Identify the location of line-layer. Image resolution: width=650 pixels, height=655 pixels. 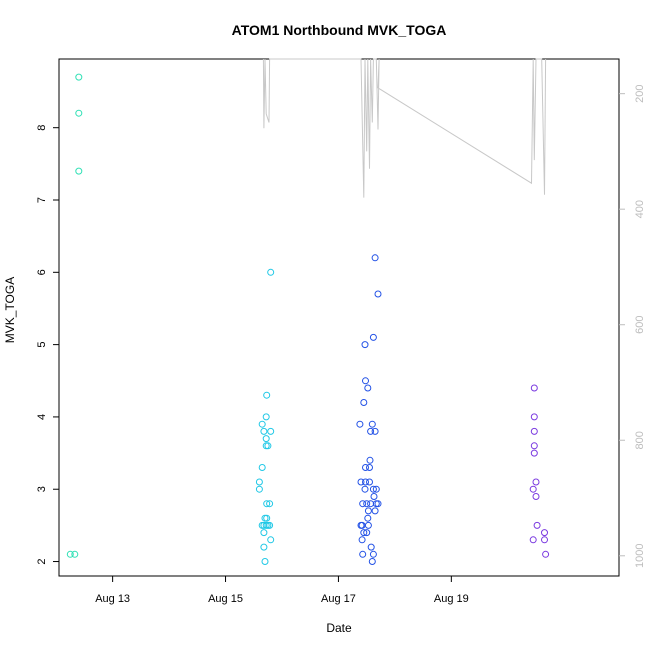
(404, 128).